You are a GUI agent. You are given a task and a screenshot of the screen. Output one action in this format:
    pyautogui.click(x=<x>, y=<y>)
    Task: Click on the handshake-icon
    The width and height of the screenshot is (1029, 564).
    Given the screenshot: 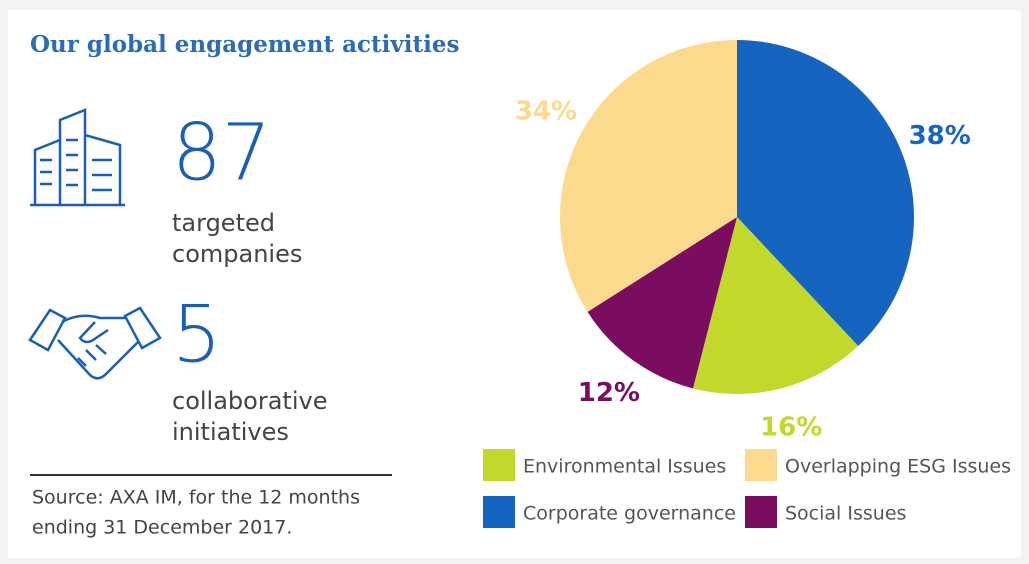 What is the action you would take?
    pyautogui.click(x=95, y=343)
    